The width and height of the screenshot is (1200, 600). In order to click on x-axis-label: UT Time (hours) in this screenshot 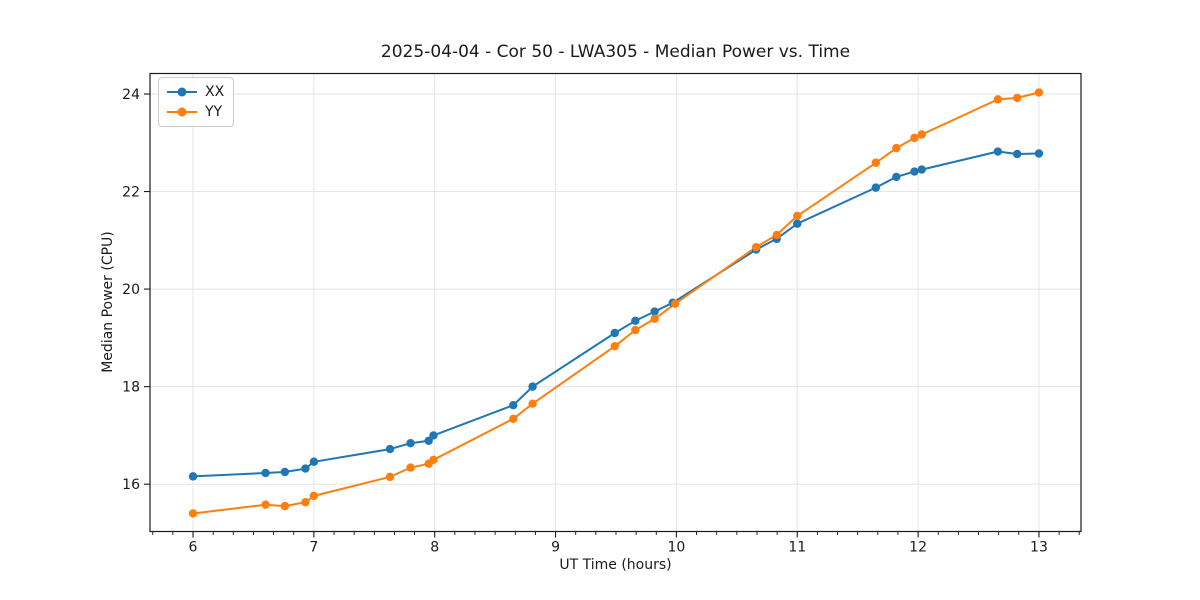, I will do `click(615, 565)`.